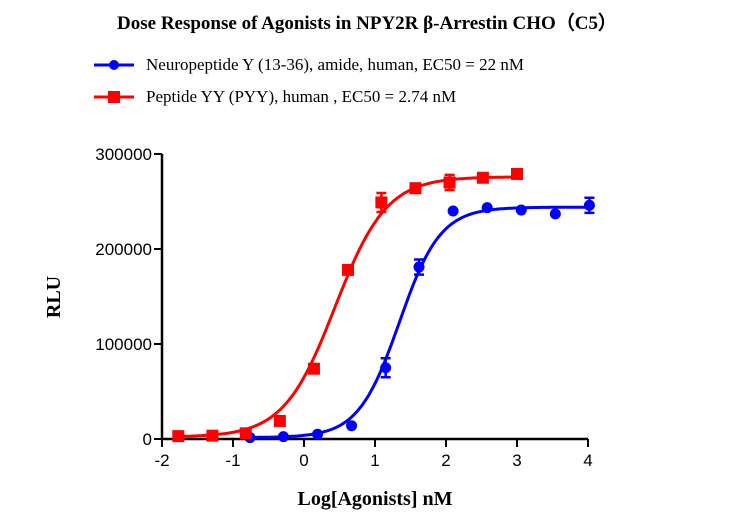 The width and height of the screenshot is (734, 529). I want to click on y-tick-label: 200000, so click(123, 249).